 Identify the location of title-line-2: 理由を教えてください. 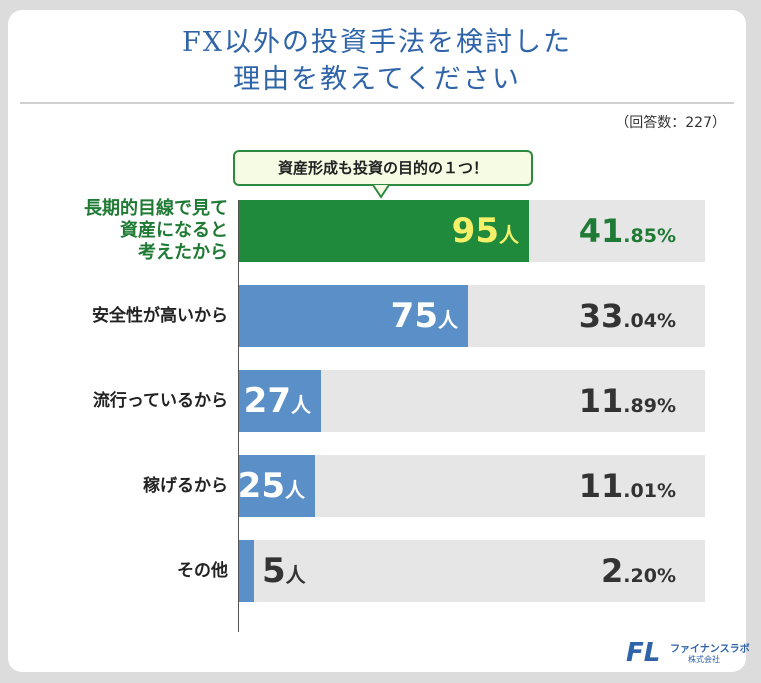
(377, 79).